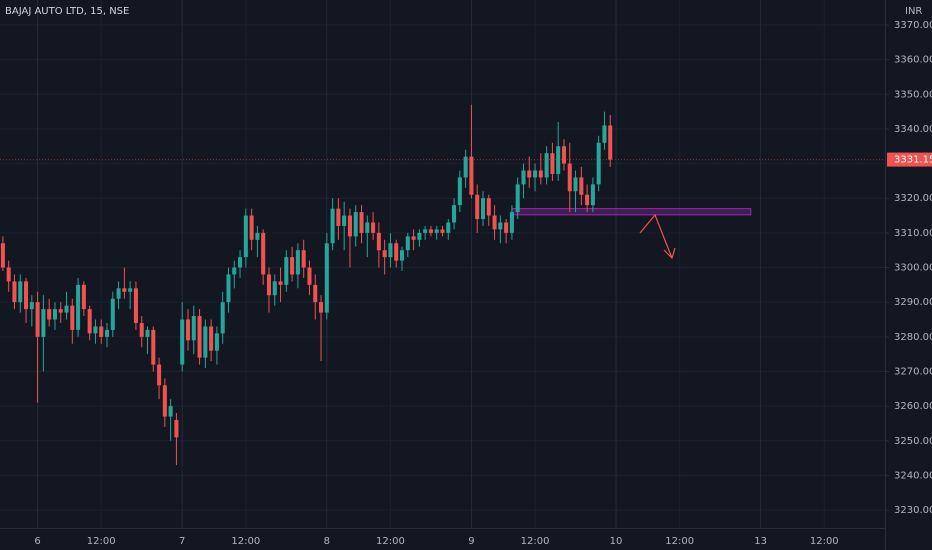  I want to click on x-tick-label: 6, so click(37, 541).